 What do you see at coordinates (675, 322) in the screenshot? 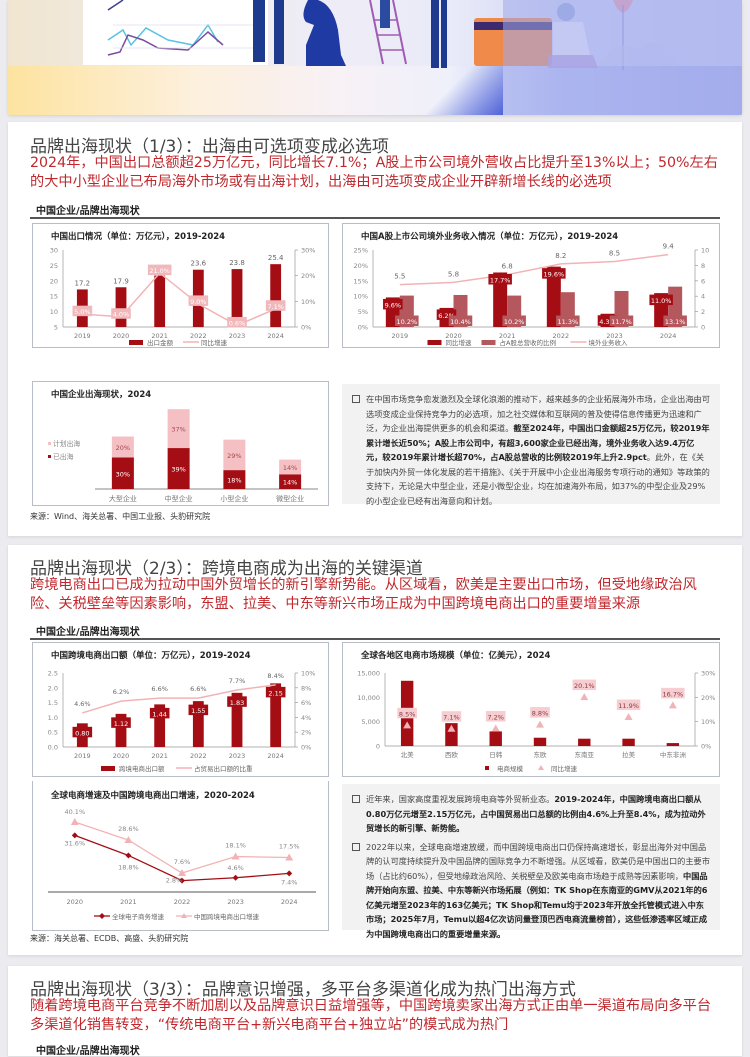
I see `svg-text: 13.1%` at bounding box center [675, 322].